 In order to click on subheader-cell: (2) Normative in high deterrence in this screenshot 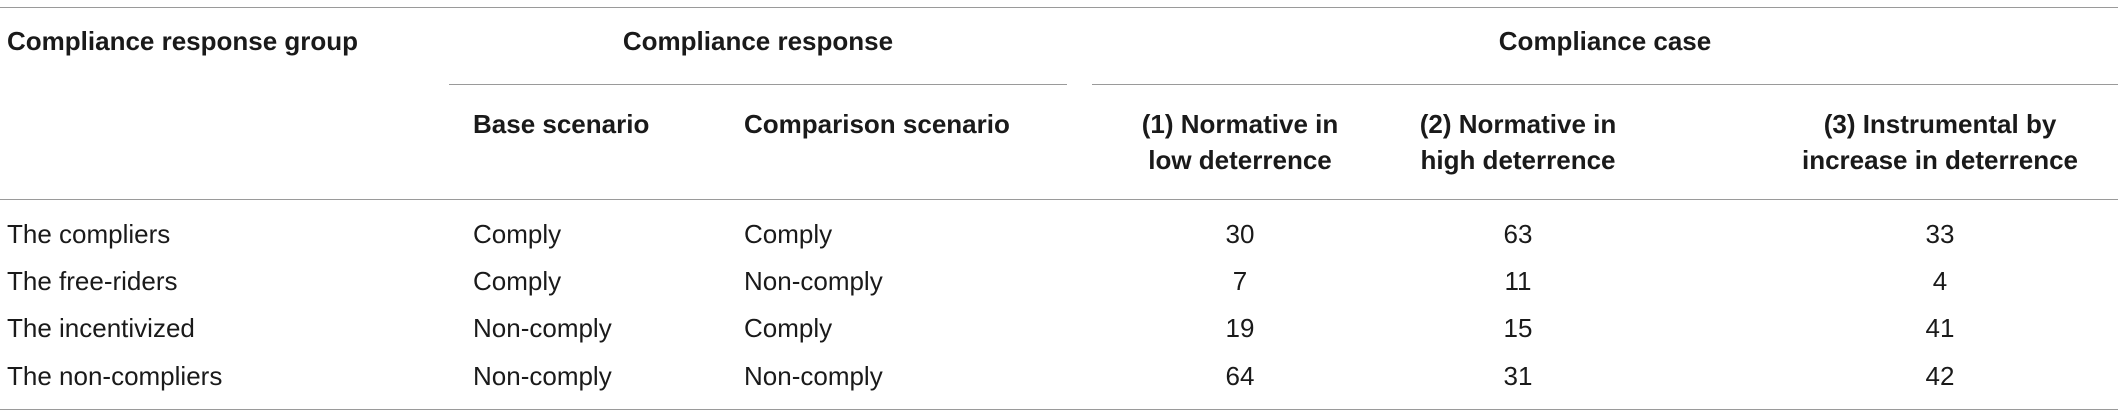, I will do `click(1518, 142)`.